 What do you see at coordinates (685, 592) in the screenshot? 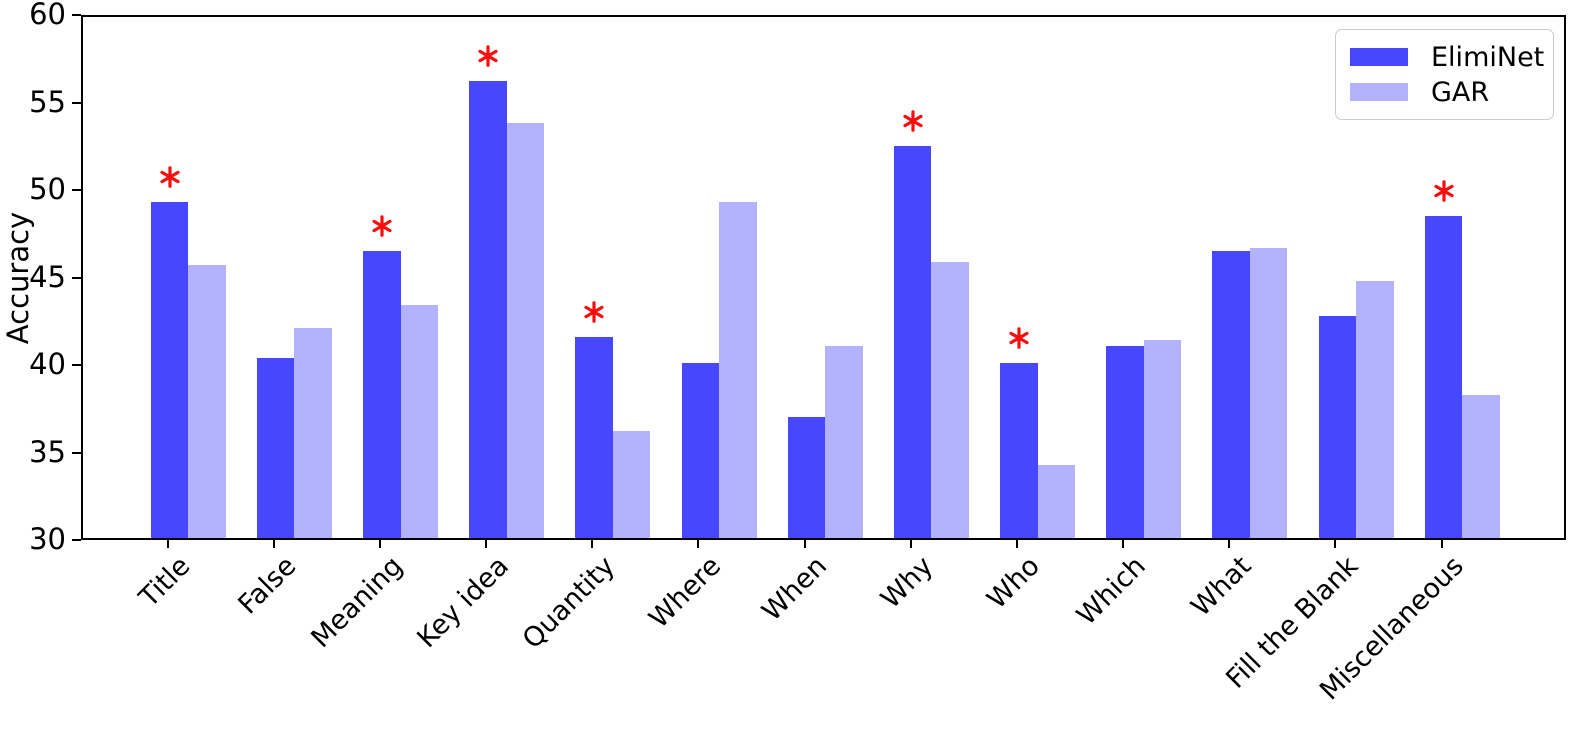
I see `x-tick-label-where: Where` at bounding box center [685, 592].